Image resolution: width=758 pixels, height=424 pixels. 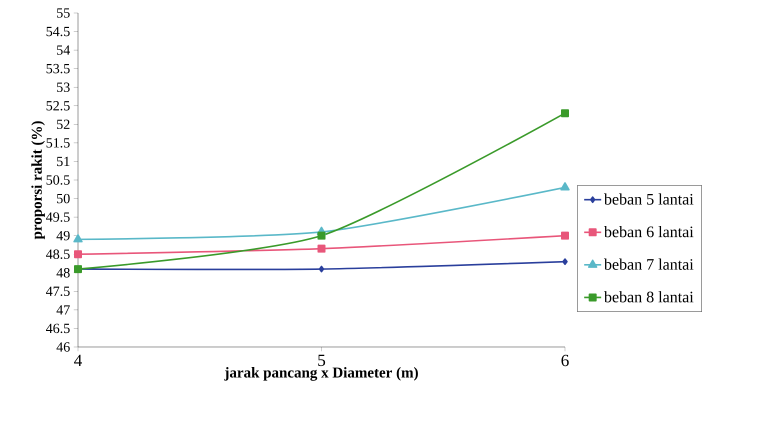 I want to click on legend-label: beban 7 lantai, so click(x=649, y=264).